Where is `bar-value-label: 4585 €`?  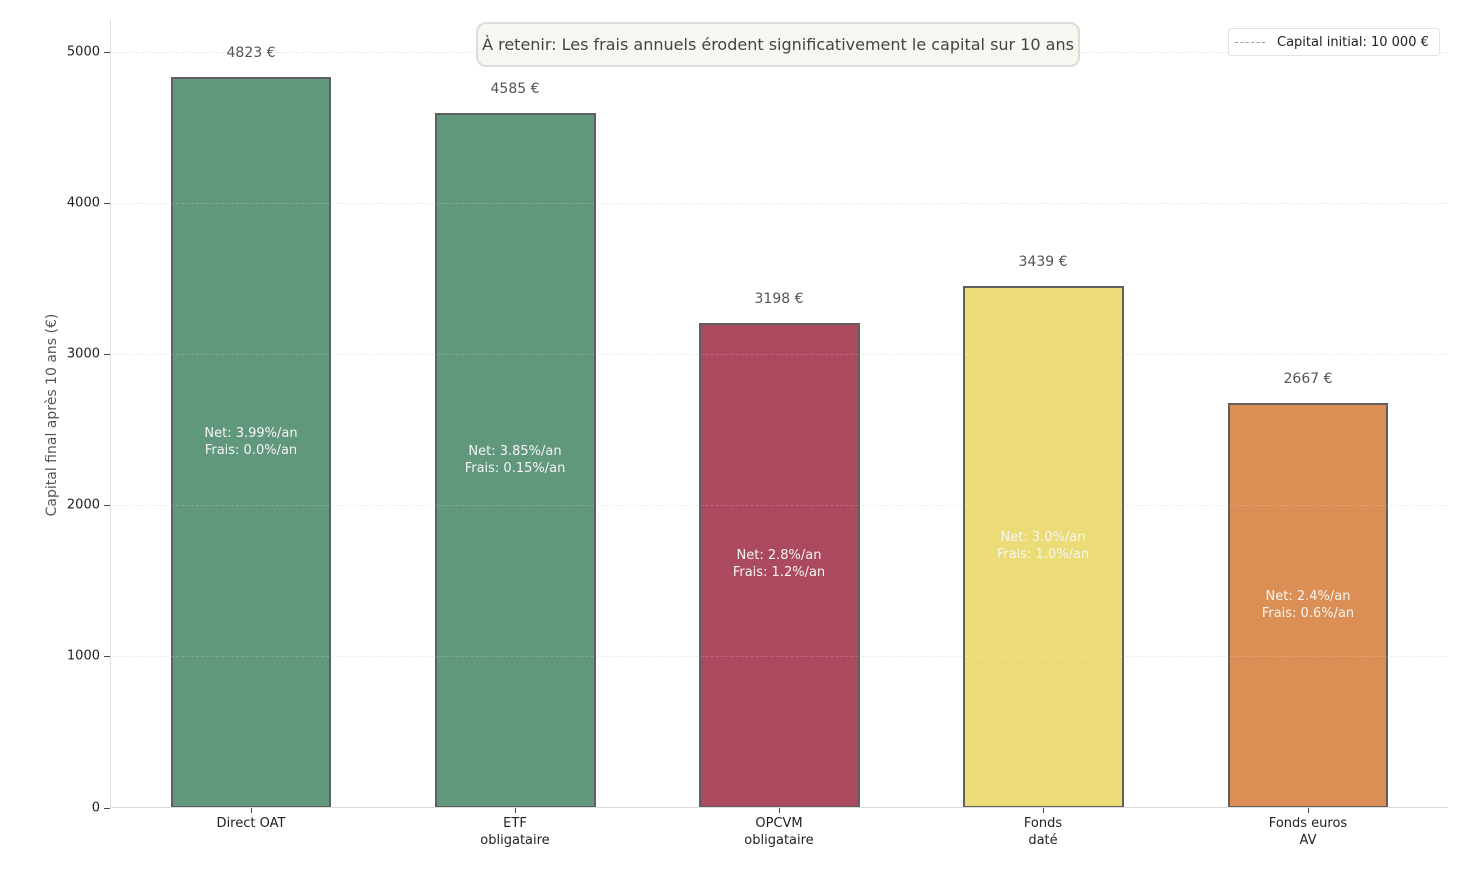
bar-value-label: 4585 € is located at coordinates (515, 89).